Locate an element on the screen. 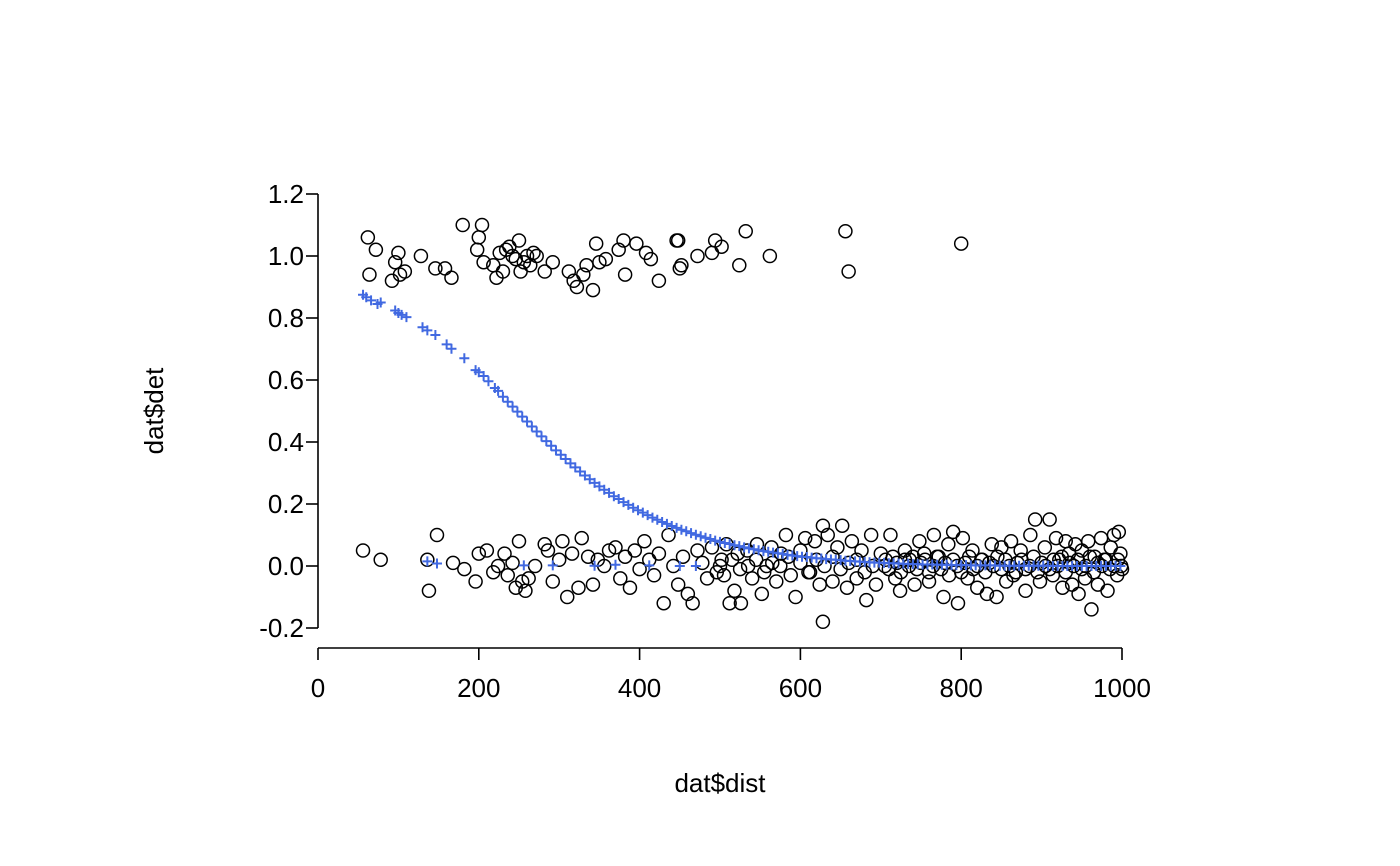  x-tick-label: 600 is located at coordinates (800, 688).